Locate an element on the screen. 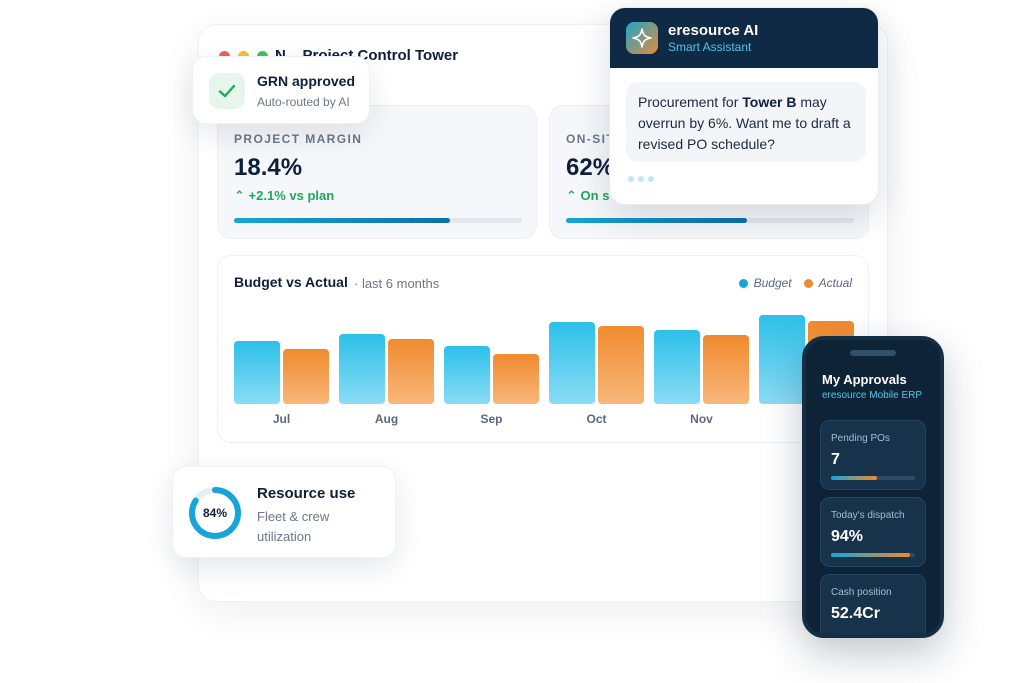 The height and width of the screenshot is (683, 1024). message-highlight: Tower B is located at coordinates (769, 102).